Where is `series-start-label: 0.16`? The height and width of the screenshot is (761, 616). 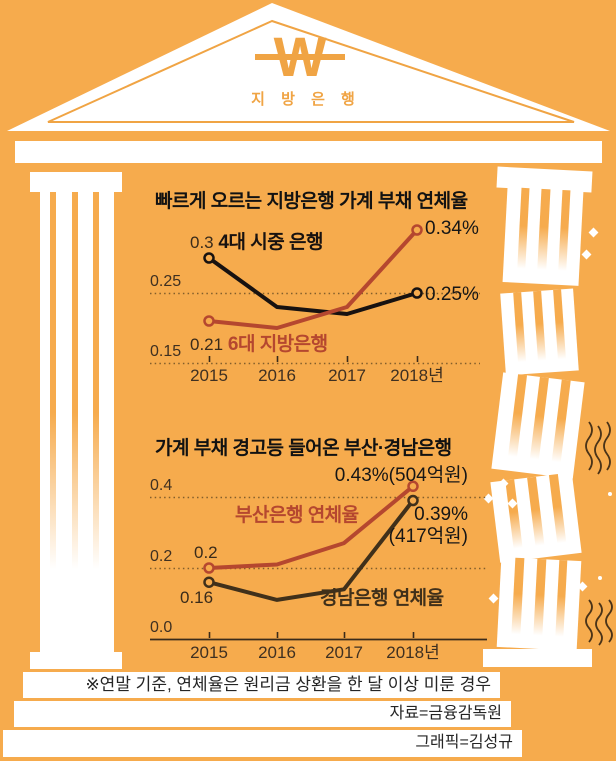 series-start-label: 0.16 is located at coordinates (197, 597).